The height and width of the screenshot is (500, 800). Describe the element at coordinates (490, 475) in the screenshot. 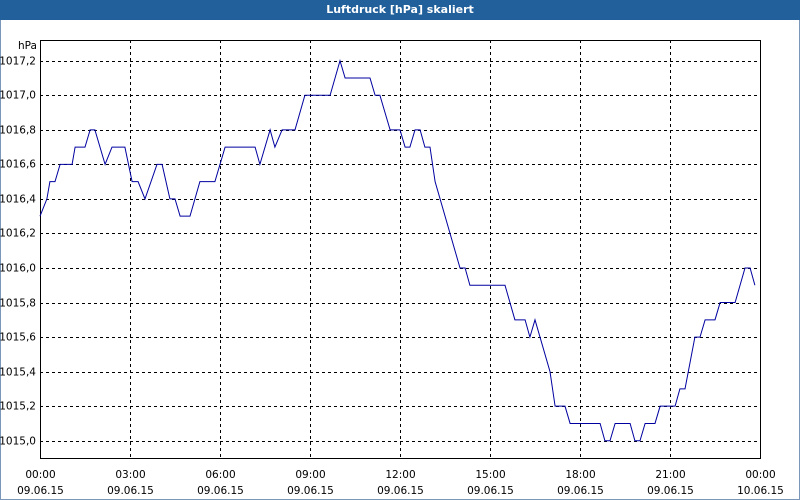

I see `x-tick-label: 15:00` at that location.